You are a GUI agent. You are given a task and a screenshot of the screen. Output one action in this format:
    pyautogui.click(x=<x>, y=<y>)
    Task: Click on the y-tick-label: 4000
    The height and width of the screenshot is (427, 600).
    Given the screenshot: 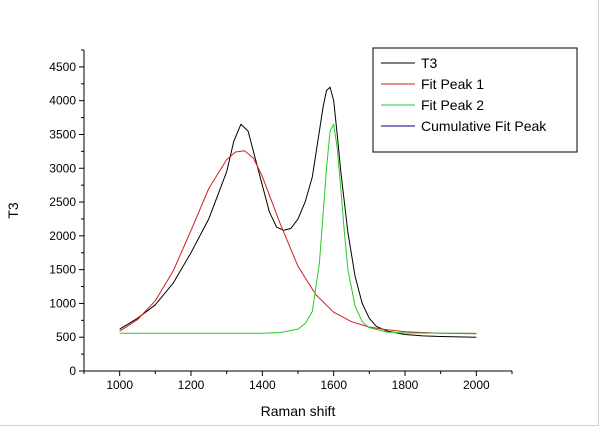 What is the action you would take?
    pyautogui.click(x=62, y=101)
    